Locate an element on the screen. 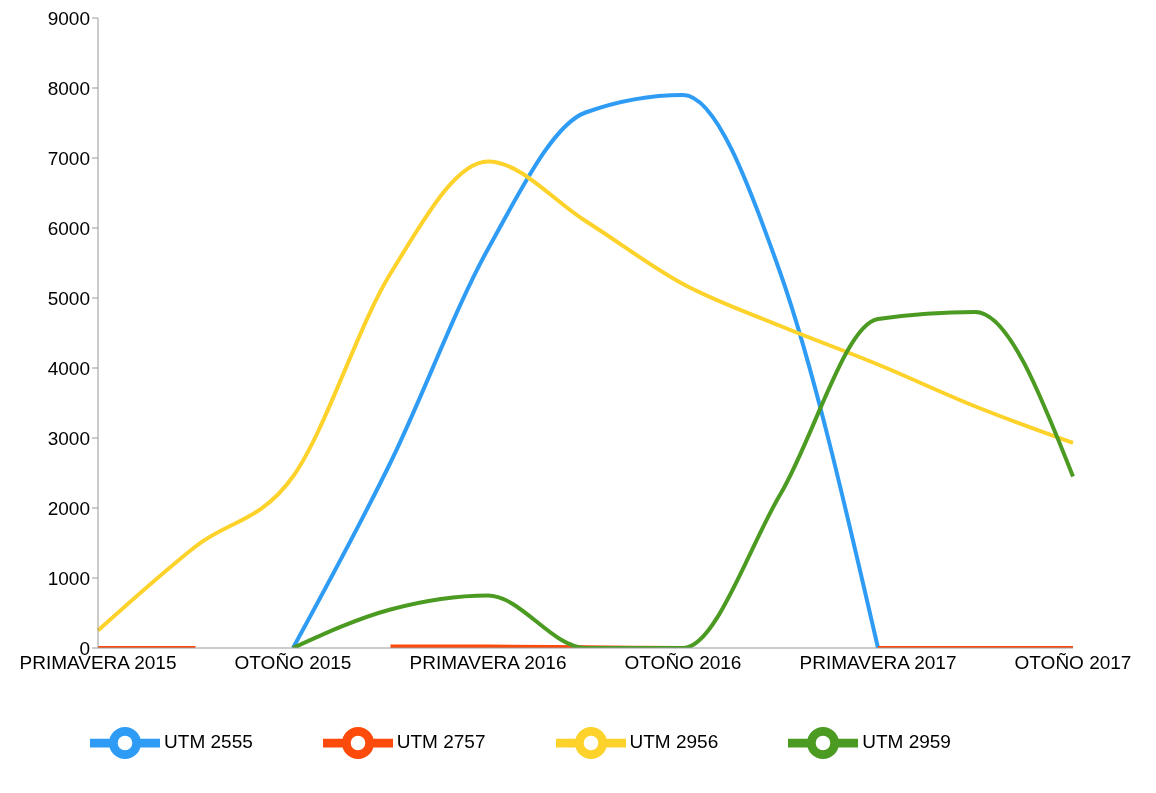 The height and width of the screenshot is (793, 1156). y-tick-label: 2000 is located at coordinates (68, 508).